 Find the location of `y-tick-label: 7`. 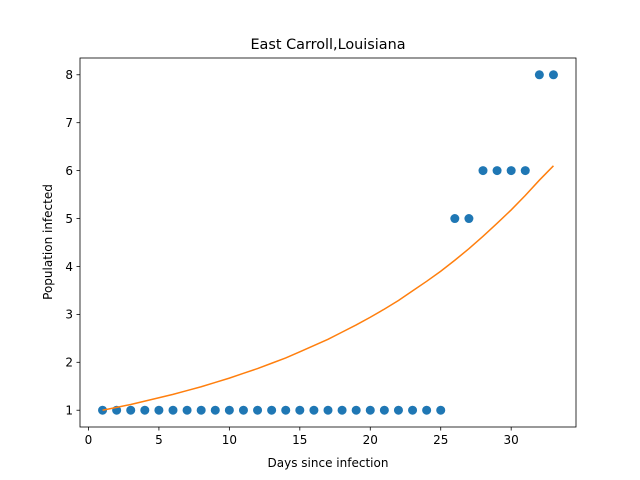

y-tick-label: 7 is located at coordinates (69, 123).